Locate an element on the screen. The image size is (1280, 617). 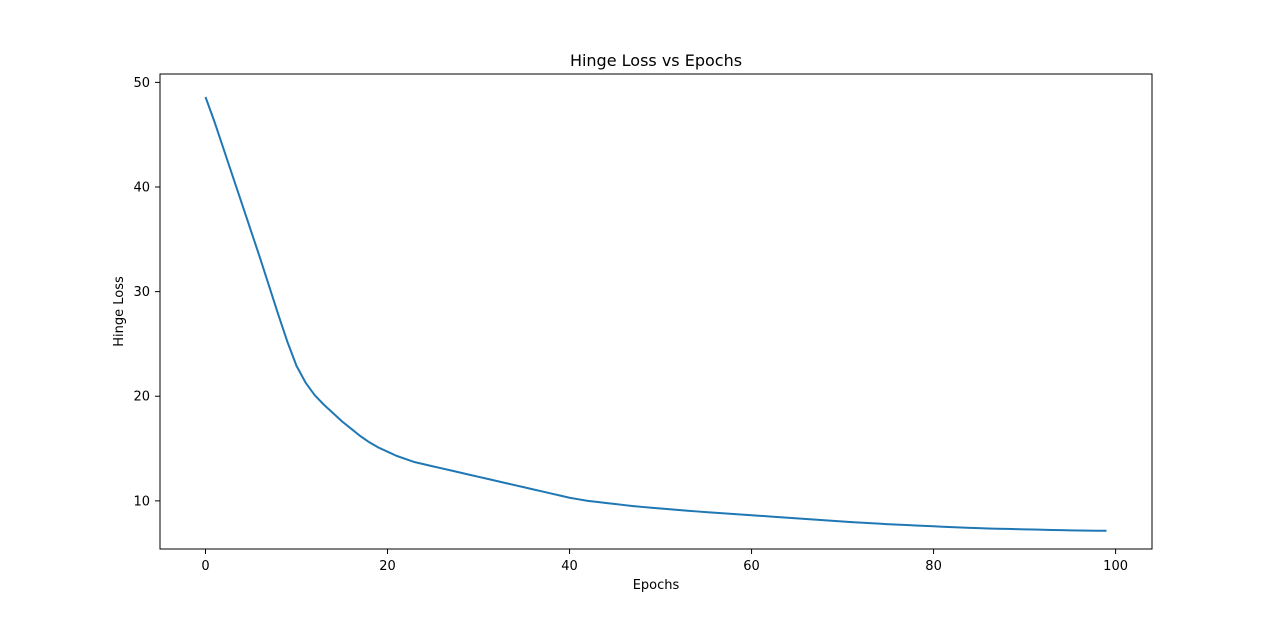
x-tick-label: 60 is located at coordinates (751, 566).